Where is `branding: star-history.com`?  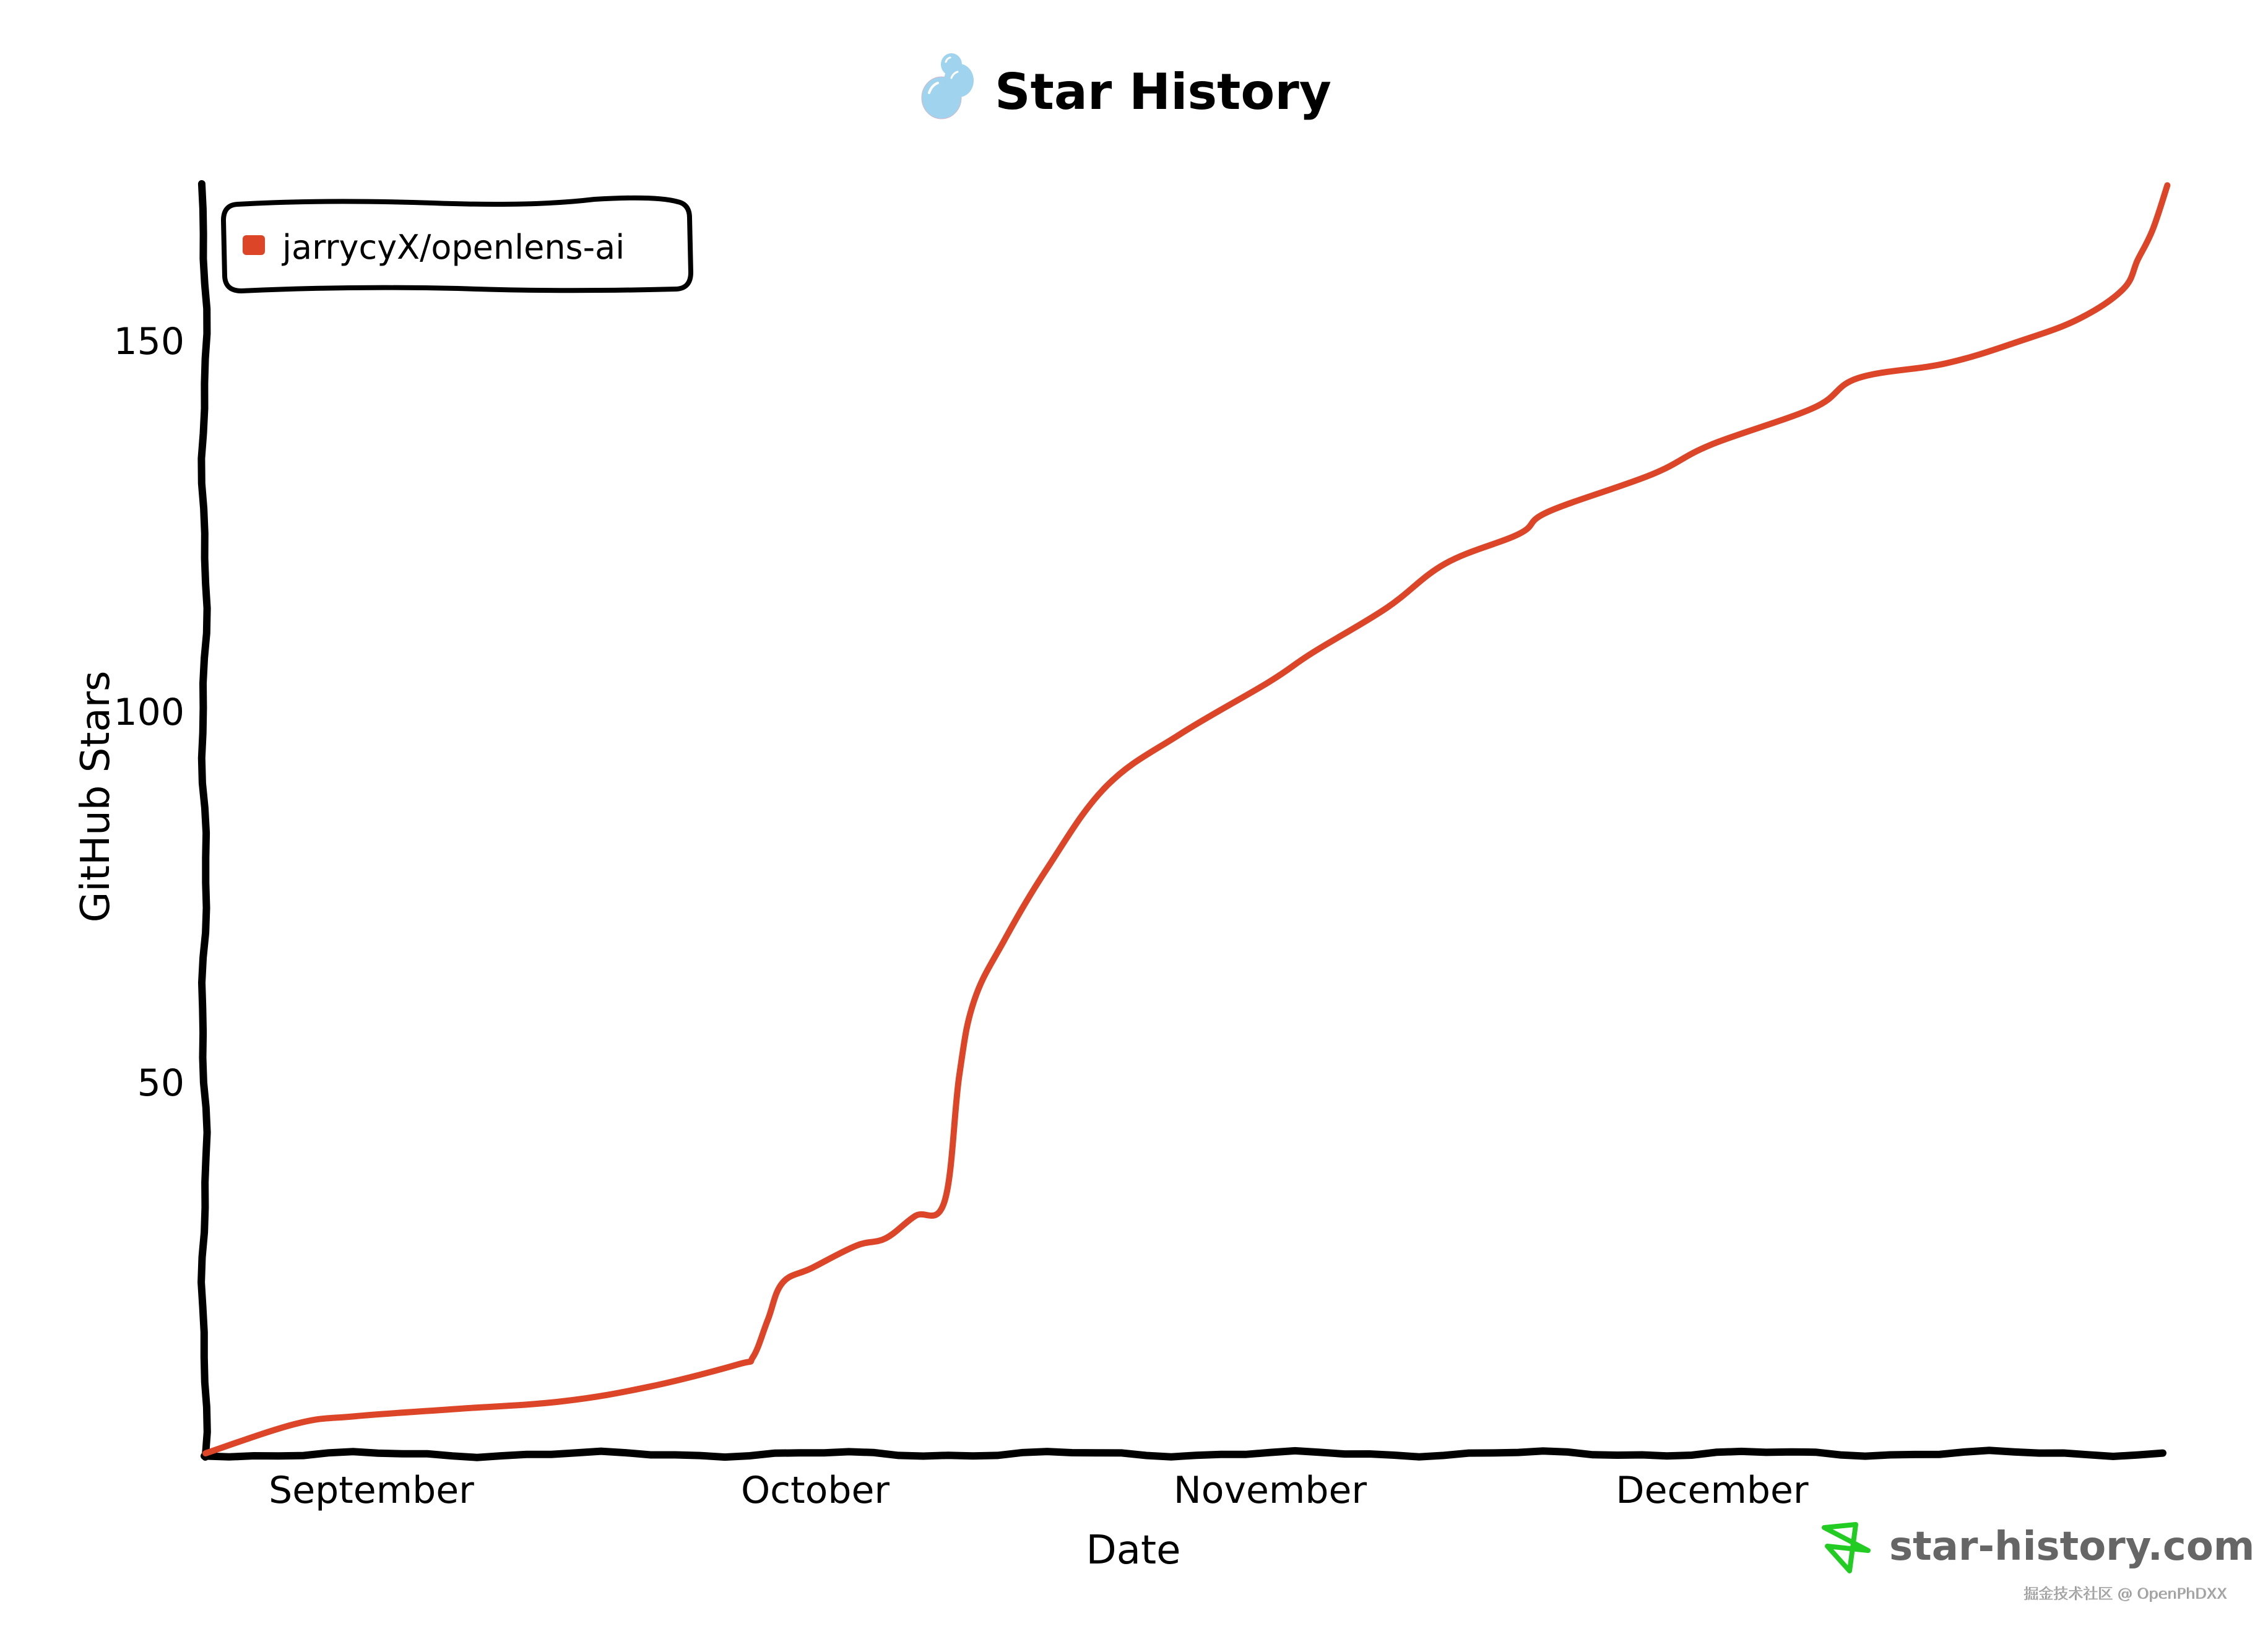
branding: star-history.com is located at coordinates (2038, 1548).